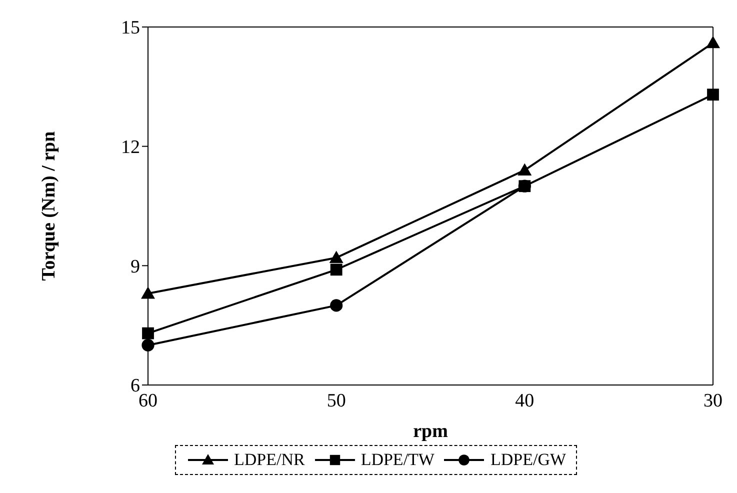 The width and height of the screenshot is (737, 493). I want to click on y-axis-title: Torque (Nm) / rpn, so click(49, 205).